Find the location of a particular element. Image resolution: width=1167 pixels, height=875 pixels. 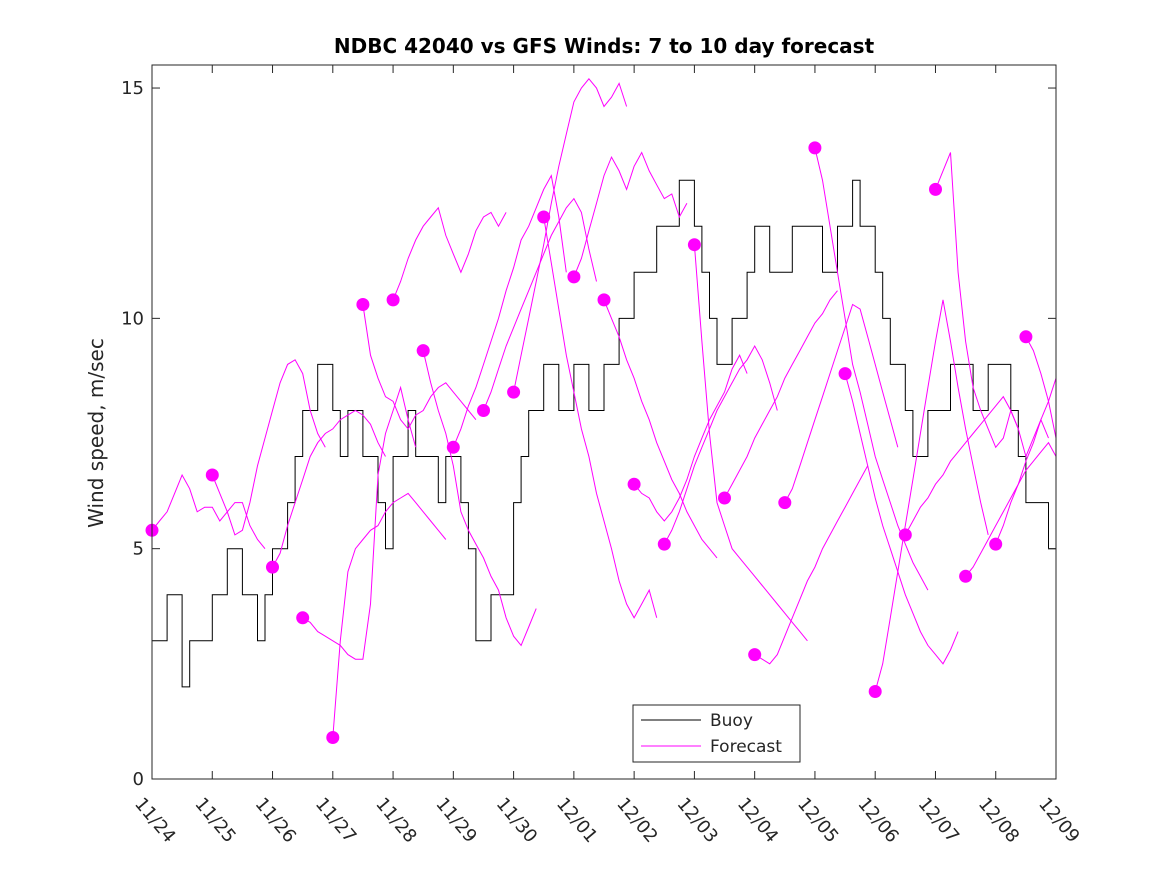

legend-buoy-label: Buoy is located at coordinates (731, 721).